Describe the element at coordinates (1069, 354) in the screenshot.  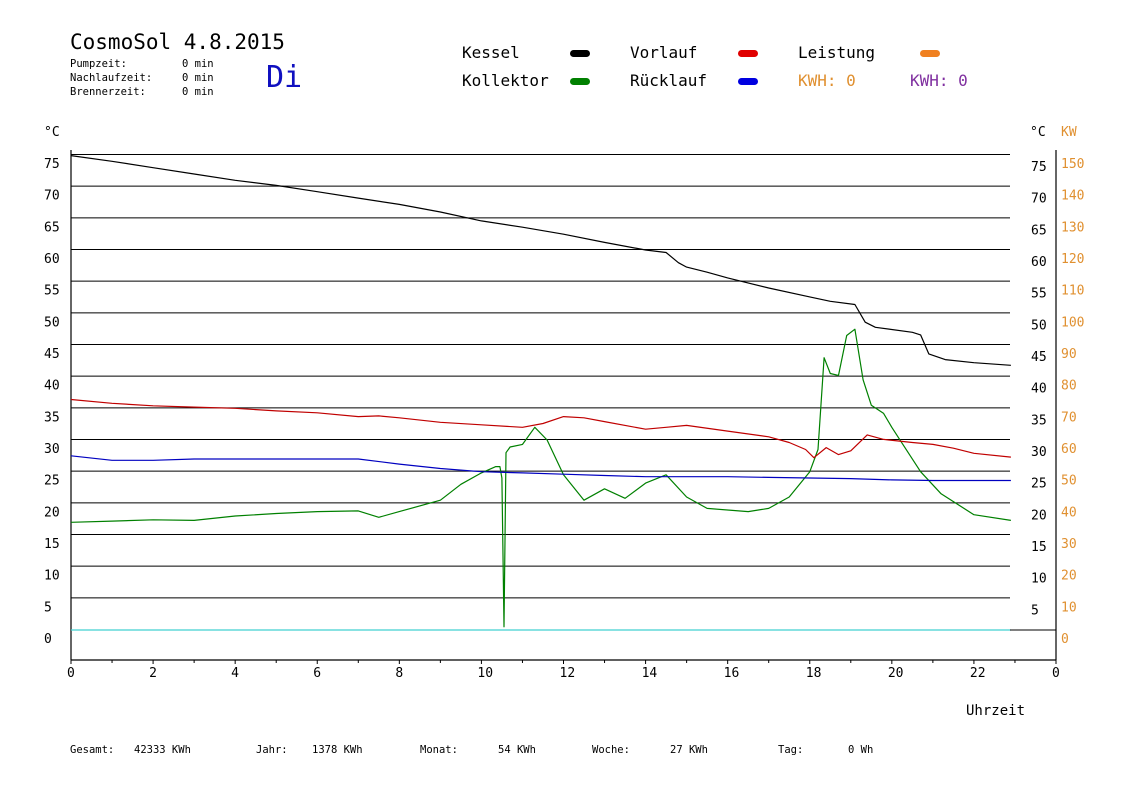
I see `kw-tick-label: 90` at that location.